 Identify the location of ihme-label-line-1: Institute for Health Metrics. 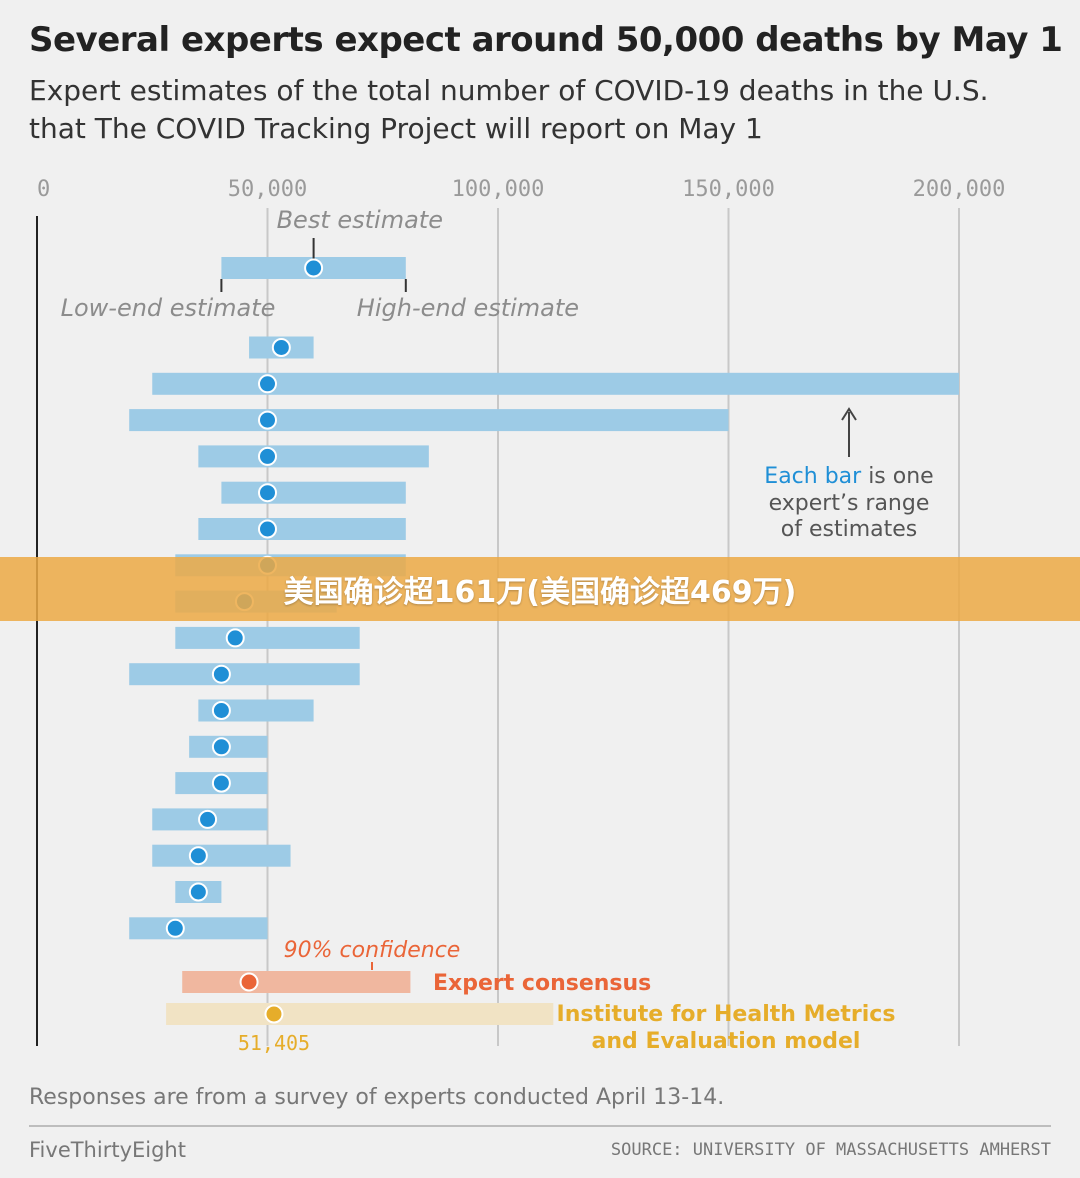
(726, 1014).